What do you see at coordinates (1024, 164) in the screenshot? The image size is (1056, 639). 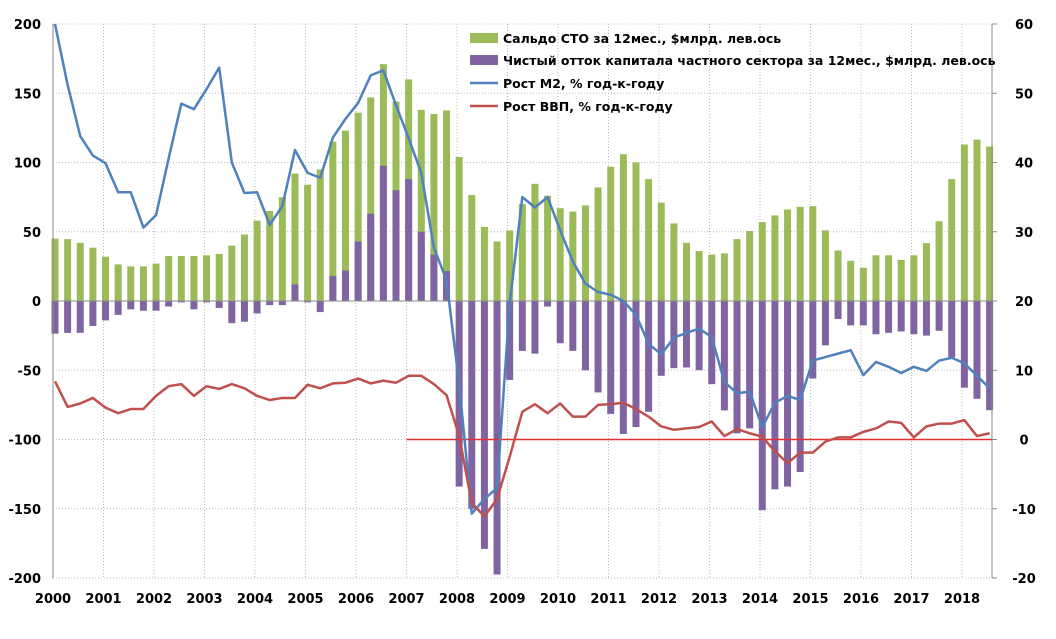 I see `right-tick-label: 40` at bounding box center [1024, 164].